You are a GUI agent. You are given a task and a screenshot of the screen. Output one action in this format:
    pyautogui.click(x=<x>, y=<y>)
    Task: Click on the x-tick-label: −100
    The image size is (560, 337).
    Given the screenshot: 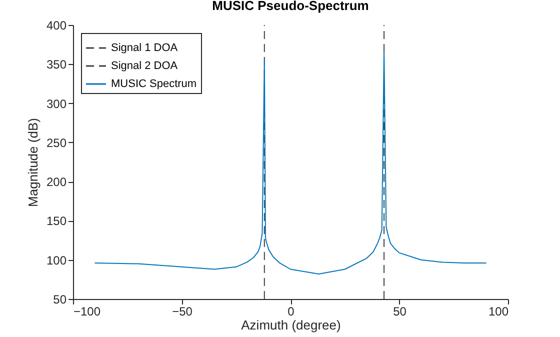 What is the action you would take?
    pyautogui.click(x=87, y=311)
    